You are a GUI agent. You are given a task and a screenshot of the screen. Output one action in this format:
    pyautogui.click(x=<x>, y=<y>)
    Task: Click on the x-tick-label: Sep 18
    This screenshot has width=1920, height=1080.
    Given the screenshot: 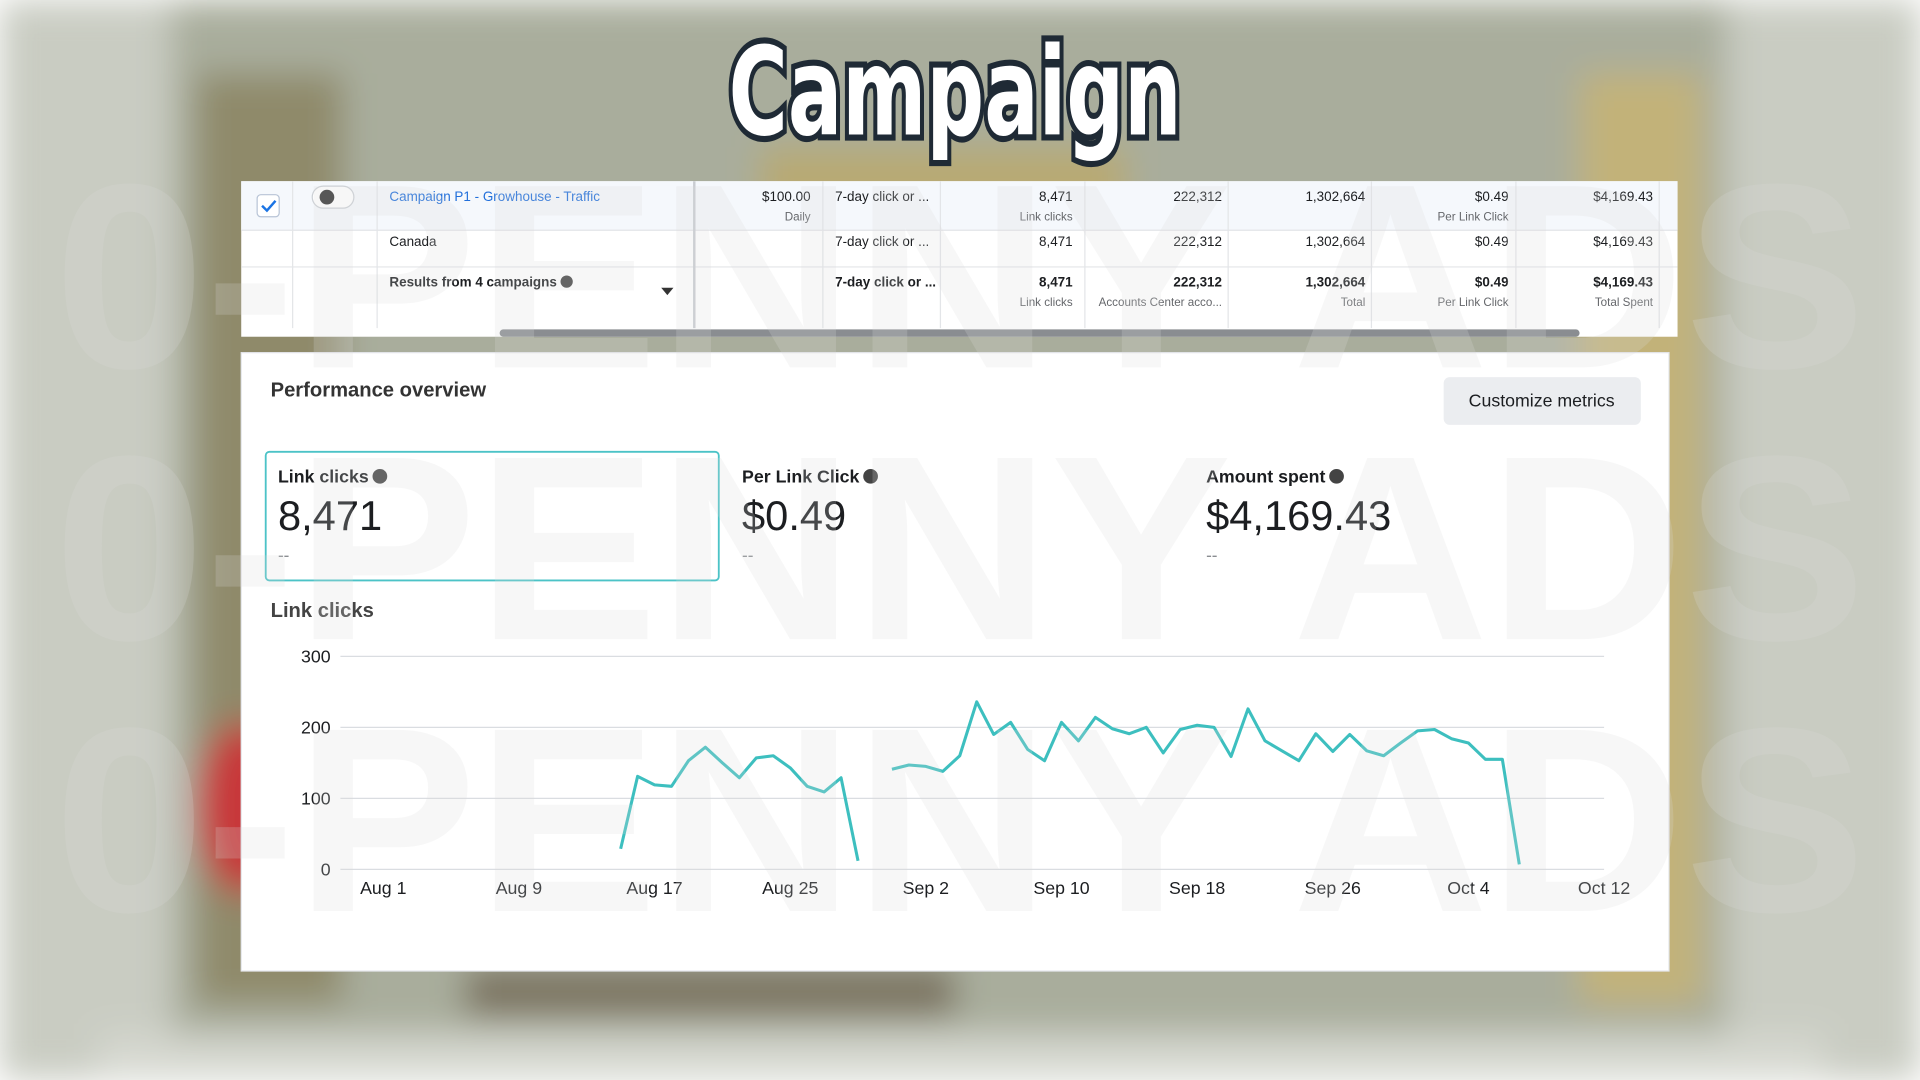 What is the action you would take?
    pyautogui.click(x=1197, y=888)
    